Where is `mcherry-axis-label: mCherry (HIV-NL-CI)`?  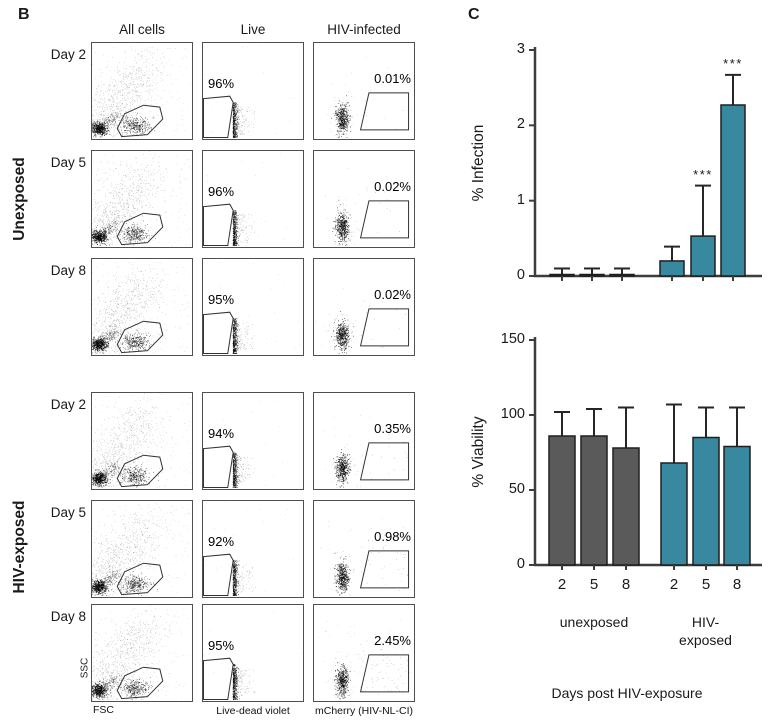
mcherry-axis-label: mCherry (HIV-NL-CI) is located at coordinates (364, 711).